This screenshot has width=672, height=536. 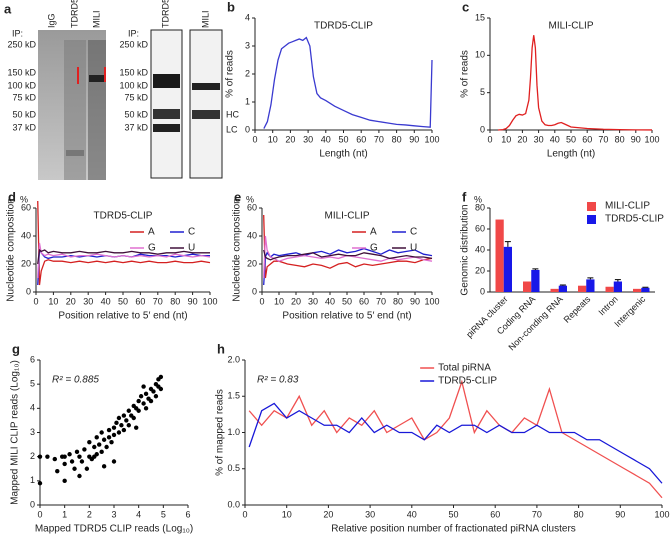 What do you see at coordinates (346, 216) in the screenshot?
I see `chart-title: MILI-CLIP` at bounding box center [346, 216].